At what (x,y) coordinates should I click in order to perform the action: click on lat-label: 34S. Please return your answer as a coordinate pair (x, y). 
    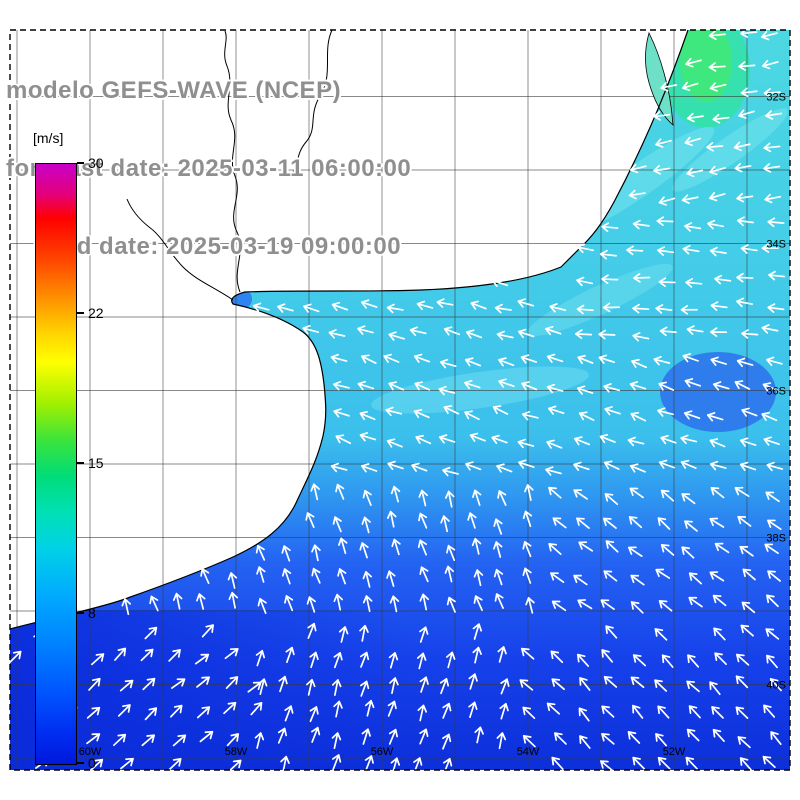
    Looking at the image, I should click on (776, 245).